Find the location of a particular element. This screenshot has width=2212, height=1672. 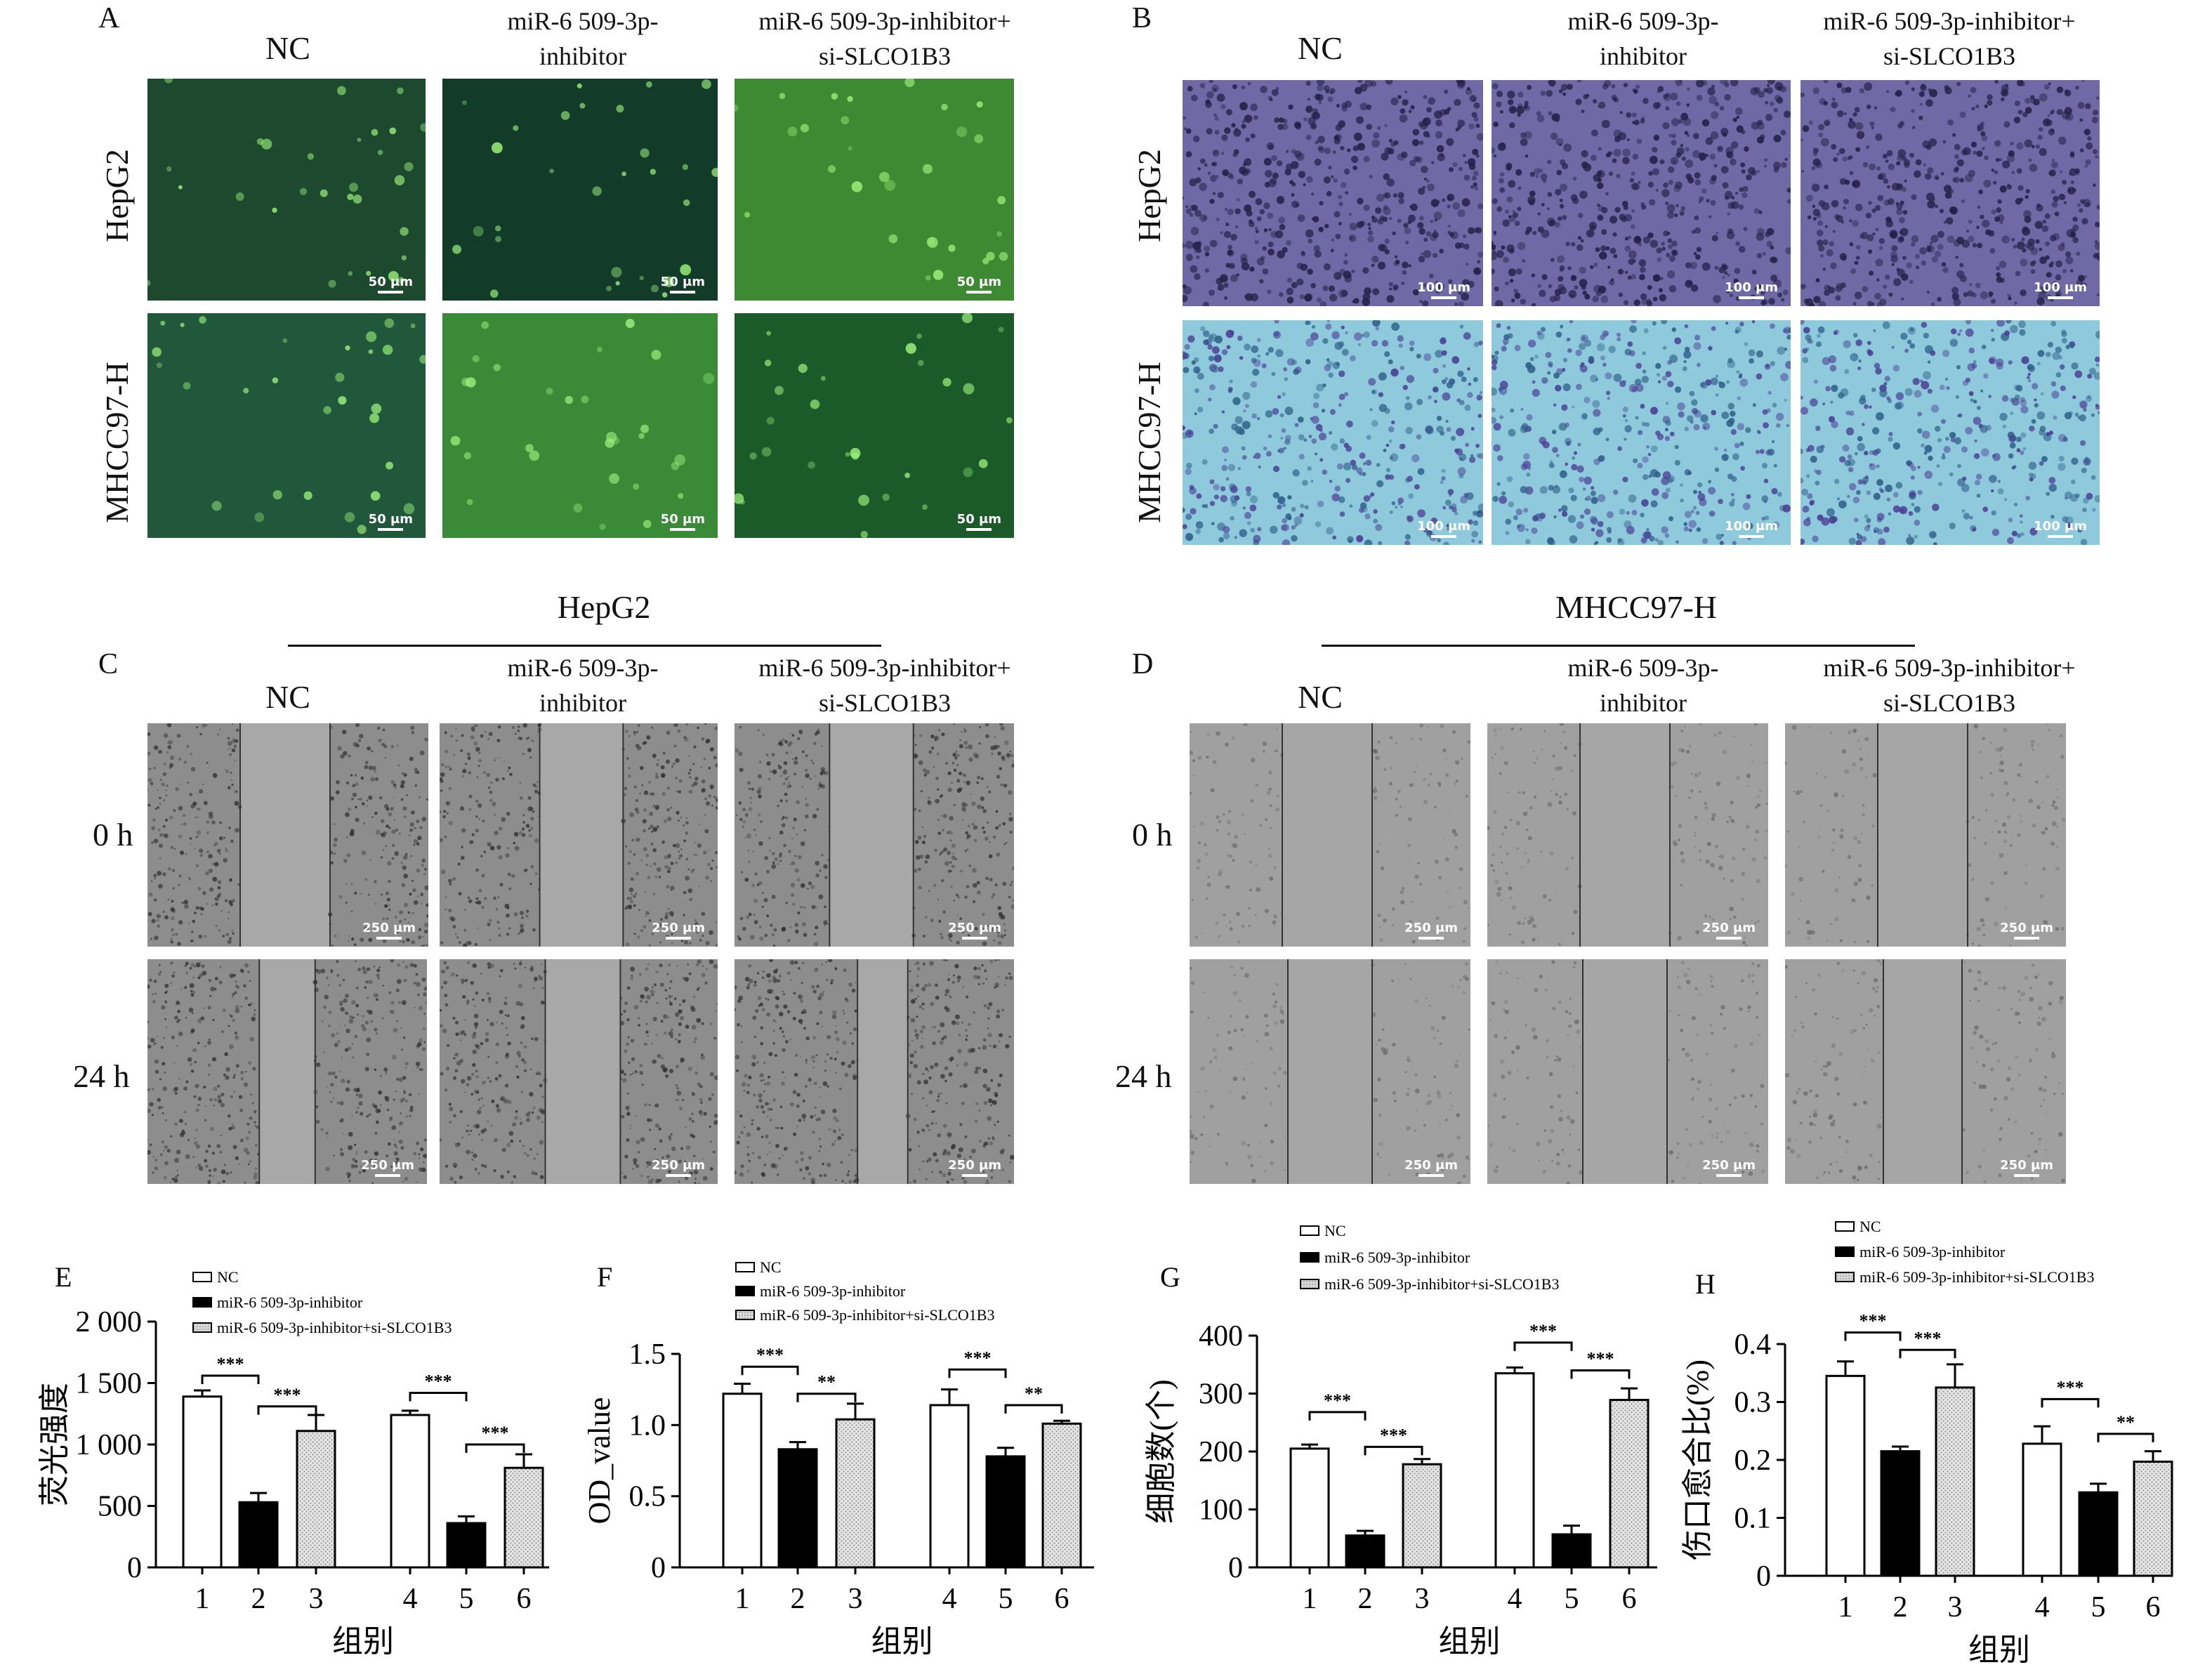

y-tick-label: 500 is located at coordinates (120, 1507).